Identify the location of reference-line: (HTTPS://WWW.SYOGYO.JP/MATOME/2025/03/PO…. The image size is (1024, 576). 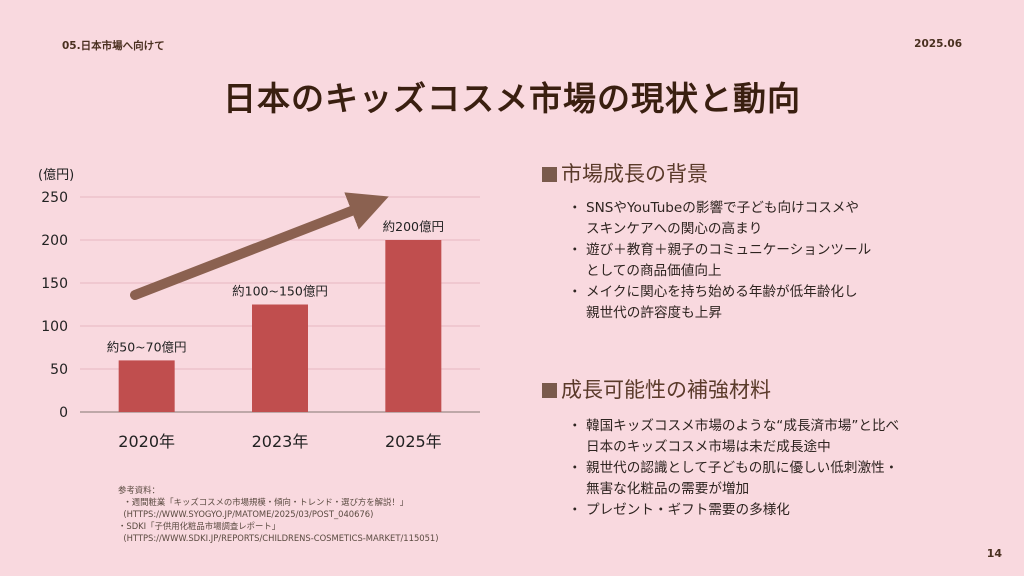
(248, 514).